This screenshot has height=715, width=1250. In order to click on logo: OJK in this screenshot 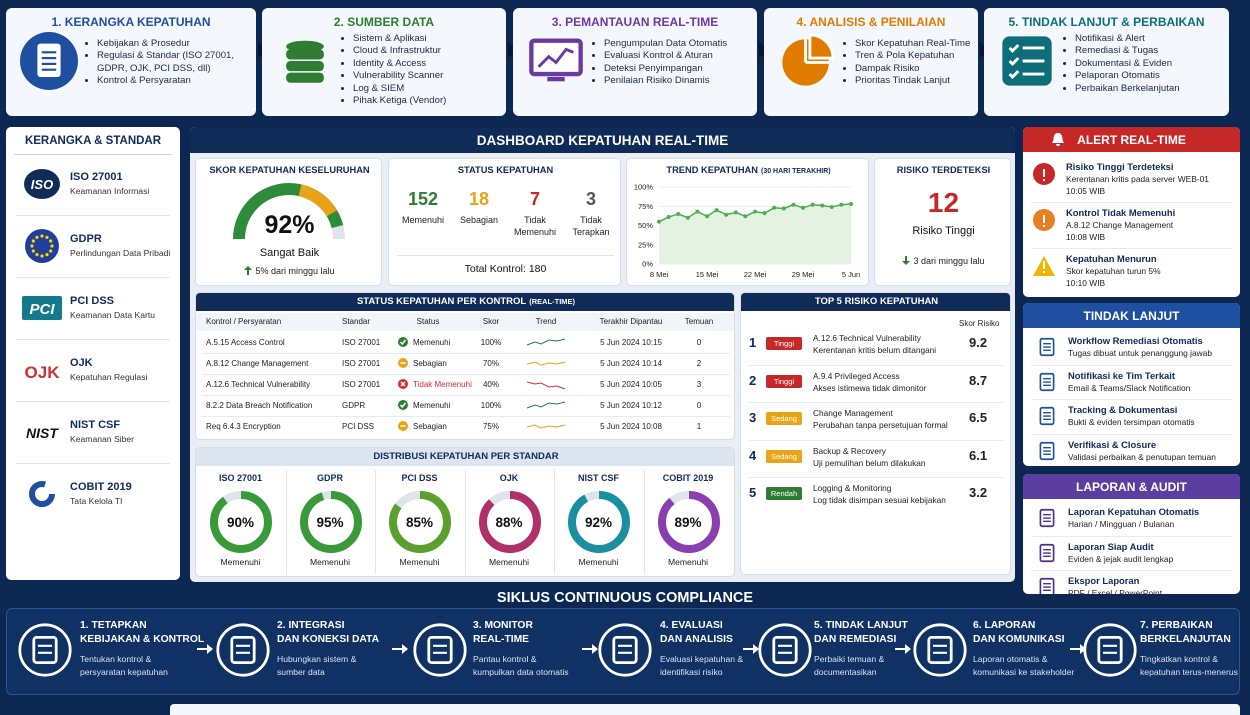, I will do `click(43, 372)`.